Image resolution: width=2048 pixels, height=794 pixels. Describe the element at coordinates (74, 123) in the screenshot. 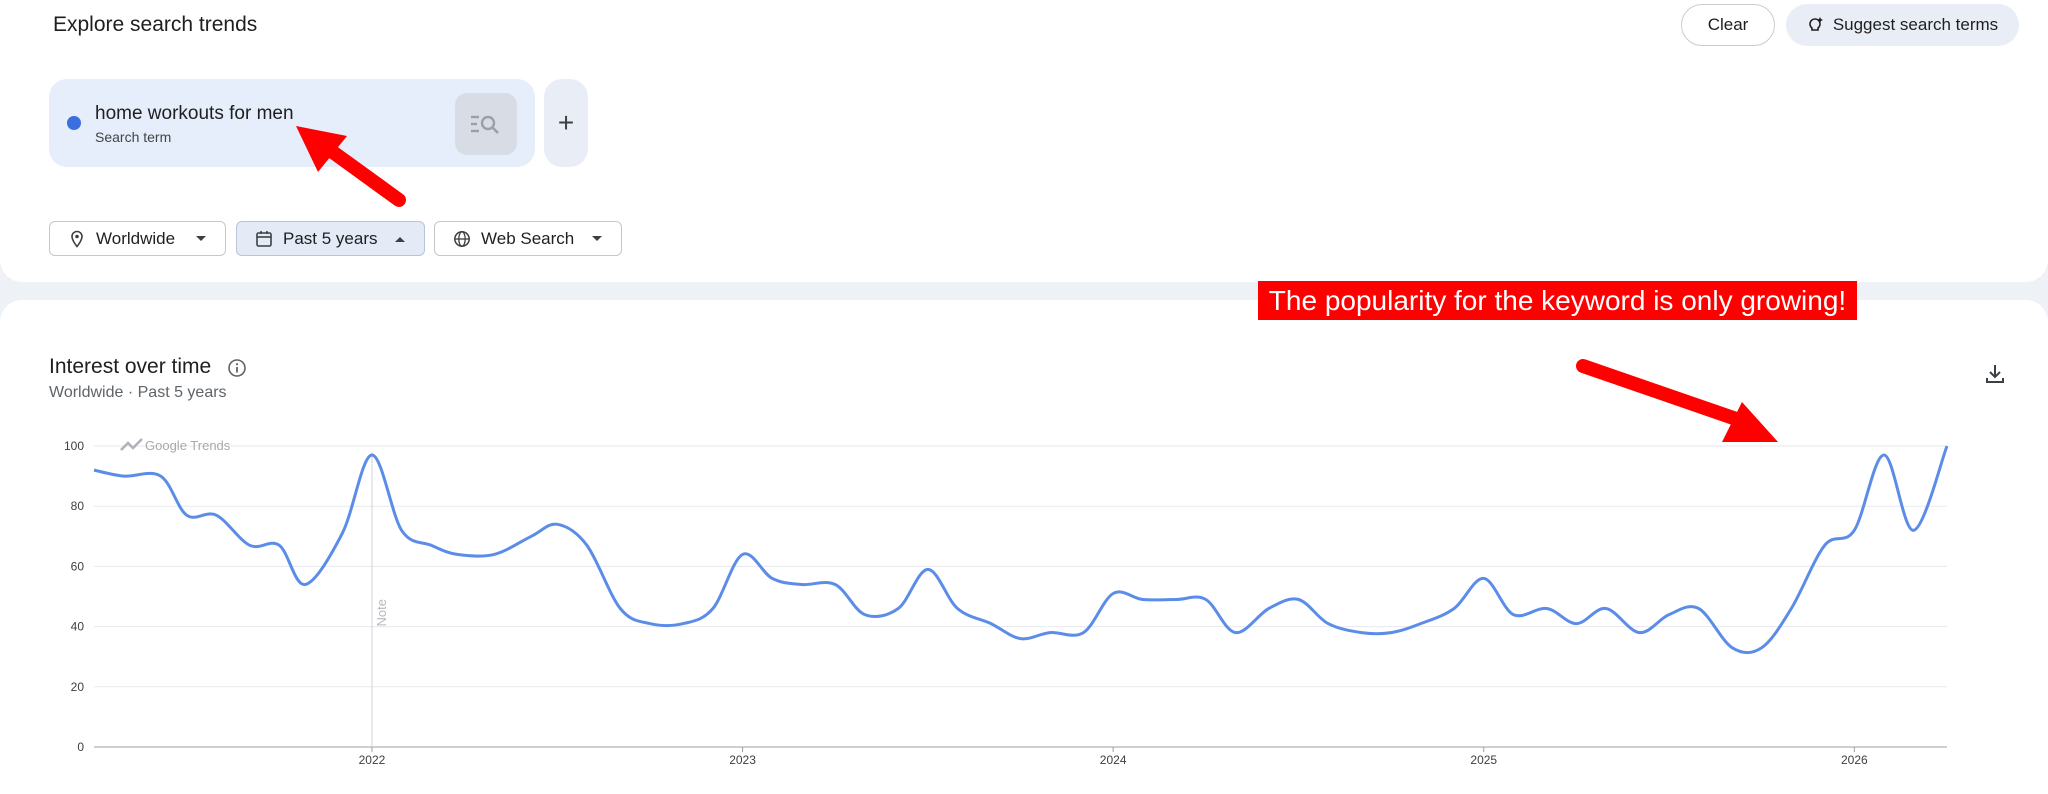

I see `term-color-dot` at that location.